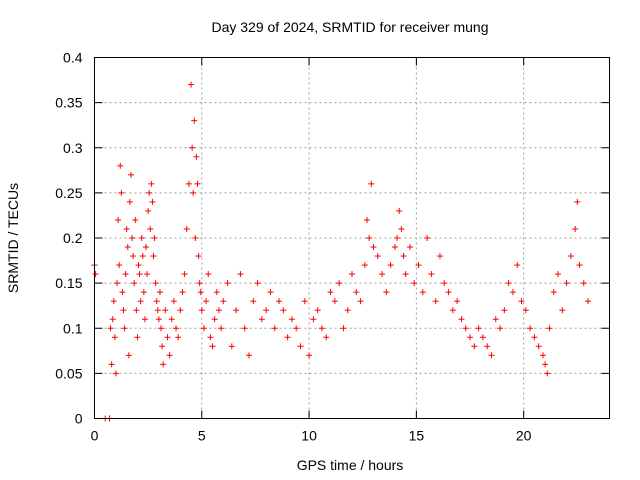 Image resolution: width=640 pixels, height=480 pixels. I want to click on y-tick-label: 0.15, so click(68, 283).